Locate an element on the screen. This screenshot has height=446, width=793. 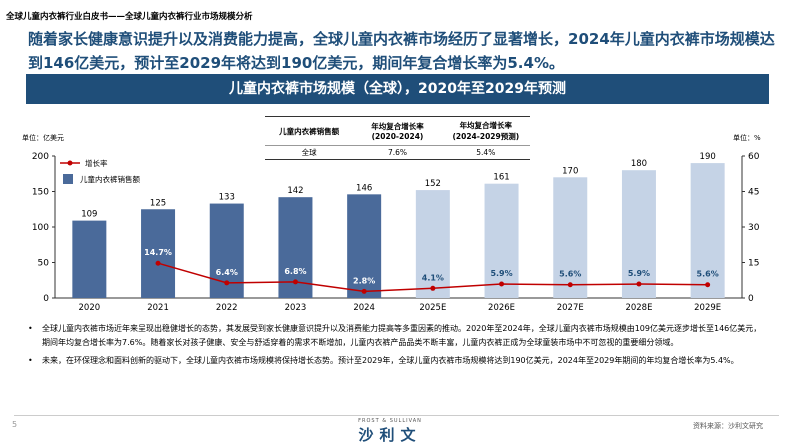
bar-value-label: 170 is located at coordinates (570, 171).